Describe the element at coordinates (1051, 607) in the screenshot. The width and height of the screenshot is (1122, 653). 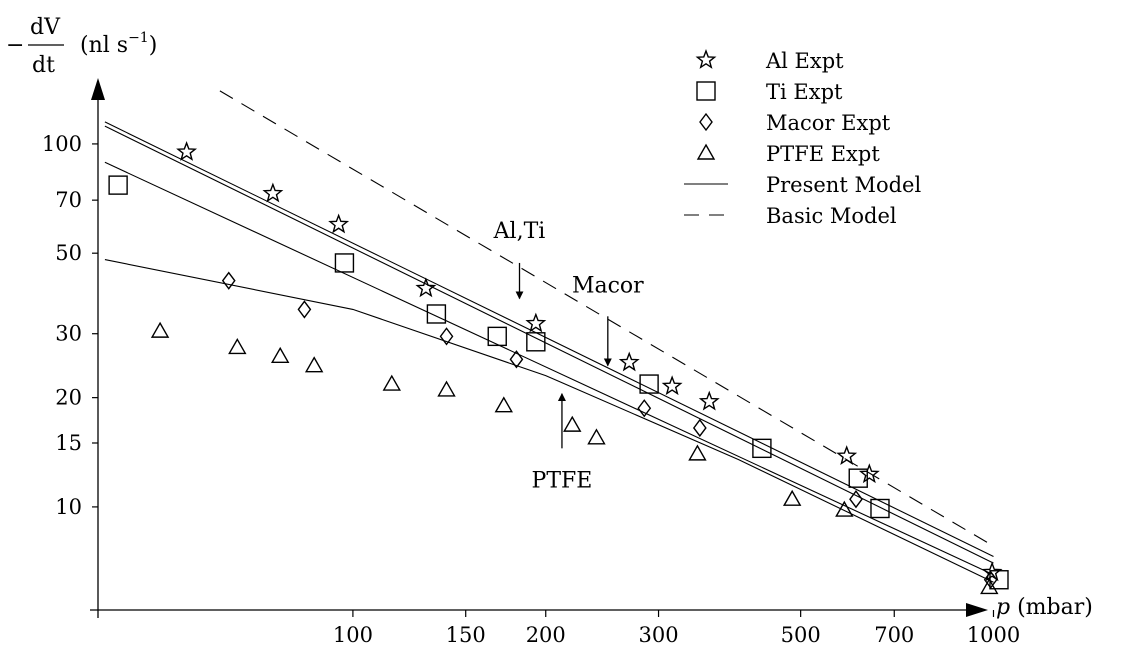
I see `x-axis-title-unit: (mbar)` at that location.